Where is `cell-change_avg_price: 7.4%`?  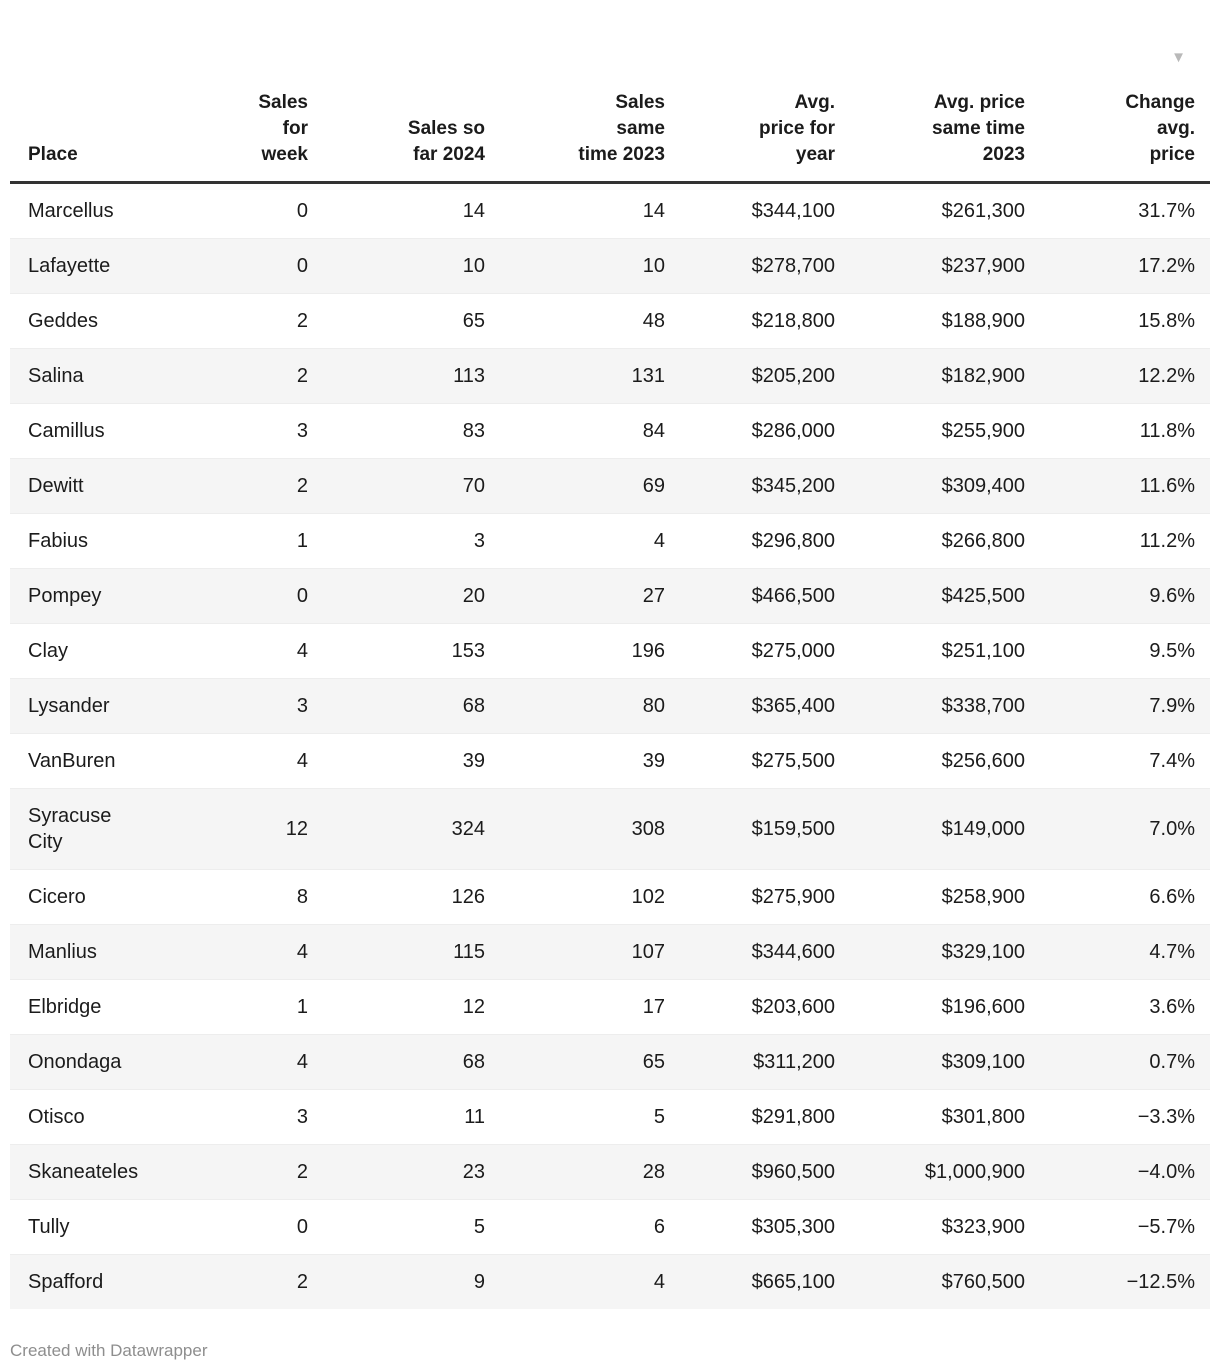 cell-change_avg_price: 7.4% is located at coordinates (1123, 760).